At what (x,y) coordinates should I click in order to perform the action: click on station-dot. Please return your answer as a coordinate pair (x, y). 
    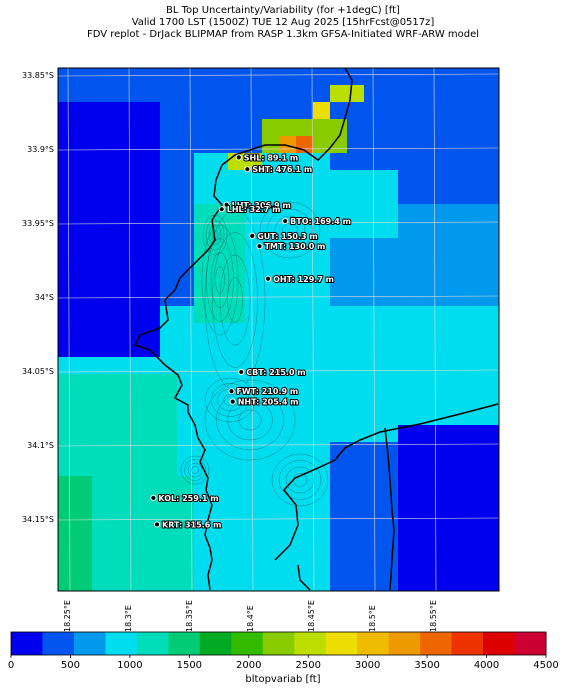
    Looking at the image, I should click on (221, 209).